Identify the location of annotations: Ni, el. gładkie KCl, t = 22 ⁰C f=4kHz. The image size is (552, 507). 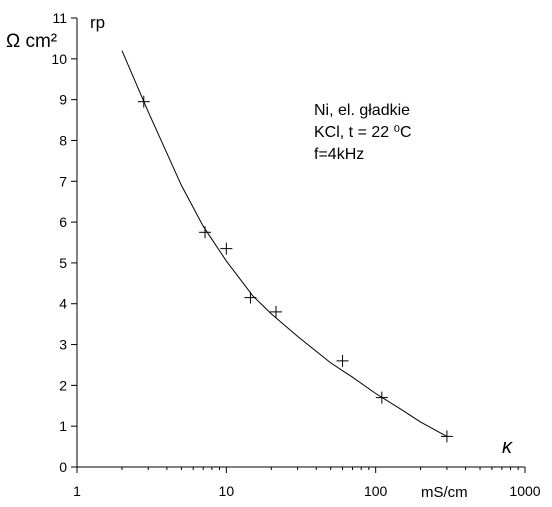
(363, 132).